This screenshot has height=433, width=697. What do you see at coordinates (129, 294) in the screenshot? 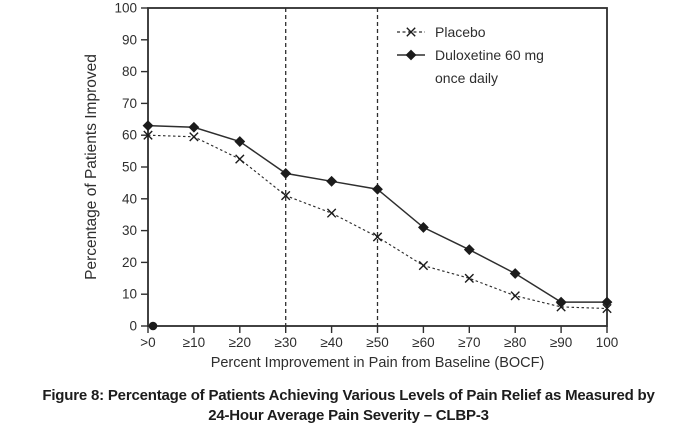
I see `y-tick-label: 10` at bounding box center [129, 294].